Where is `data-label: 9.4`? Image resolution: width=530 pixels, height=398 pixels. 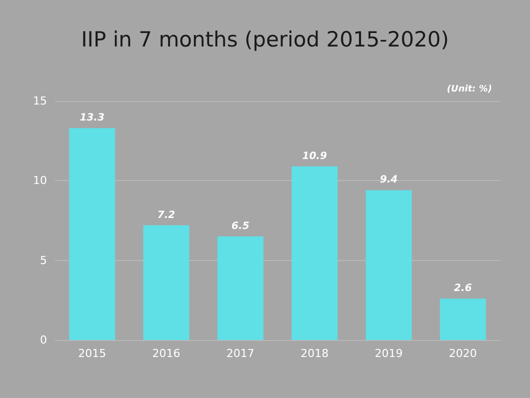 data-label: 9.4 is located at coordinates (389, 180).